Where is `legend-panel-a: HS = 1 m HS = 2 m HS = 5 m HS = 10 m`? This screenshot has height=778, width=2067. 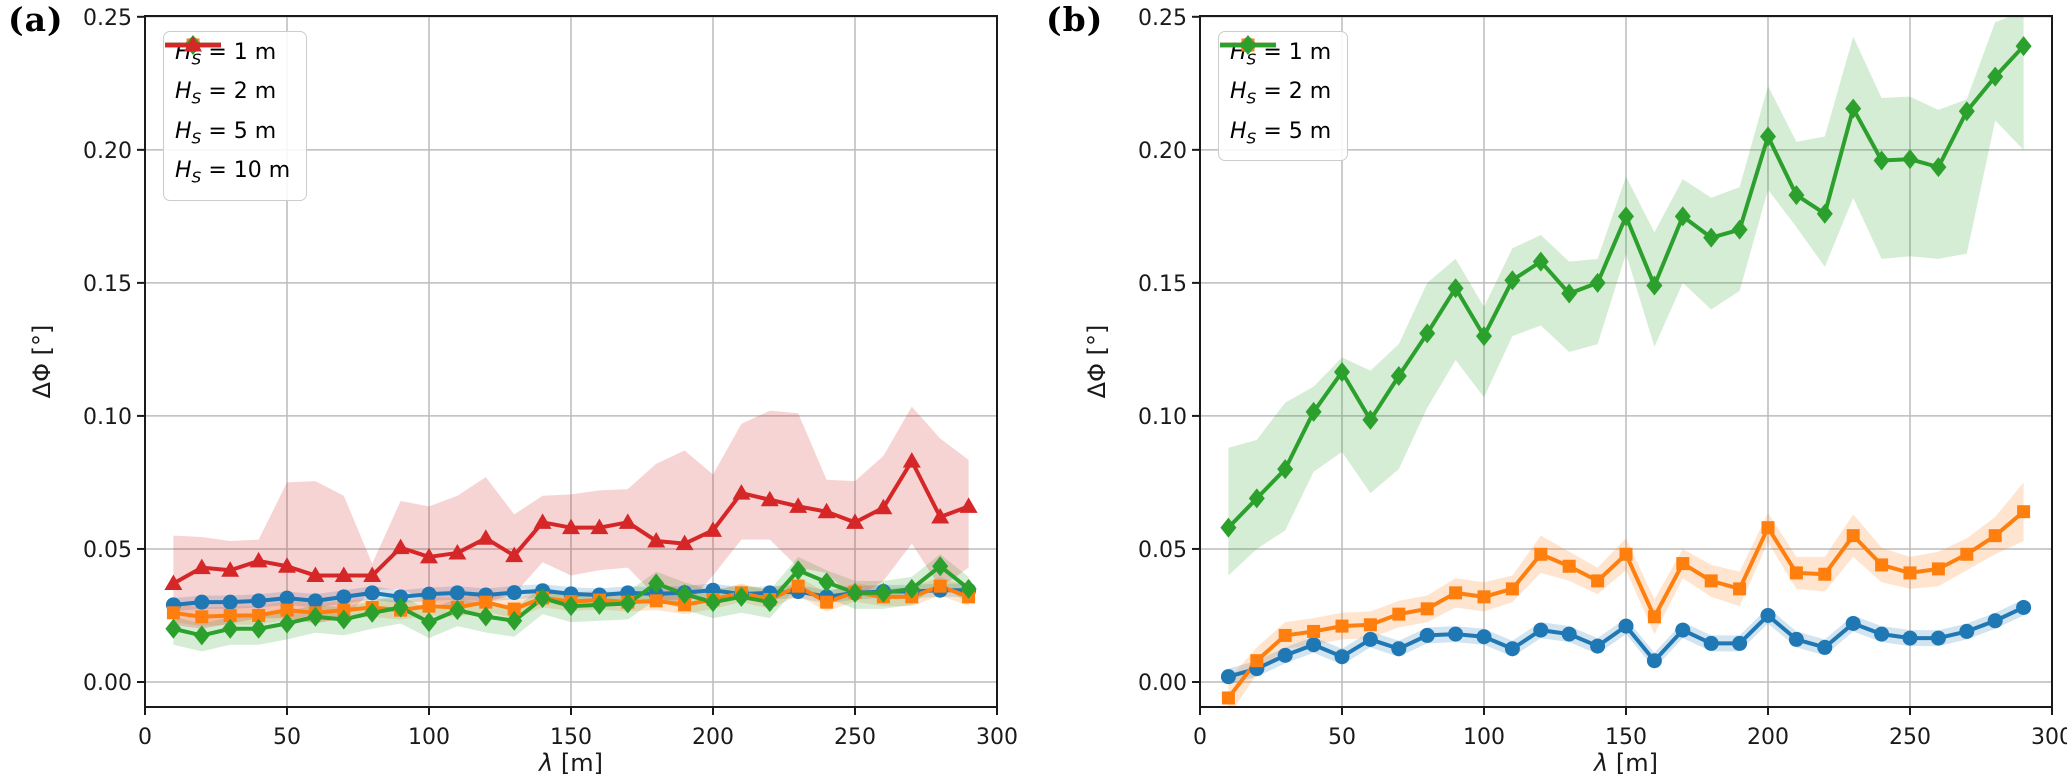 legend-panel-a: HS = 1 m HS = 2 m HS = 5 m HS = 10 m is located at coordinates (235, 116).